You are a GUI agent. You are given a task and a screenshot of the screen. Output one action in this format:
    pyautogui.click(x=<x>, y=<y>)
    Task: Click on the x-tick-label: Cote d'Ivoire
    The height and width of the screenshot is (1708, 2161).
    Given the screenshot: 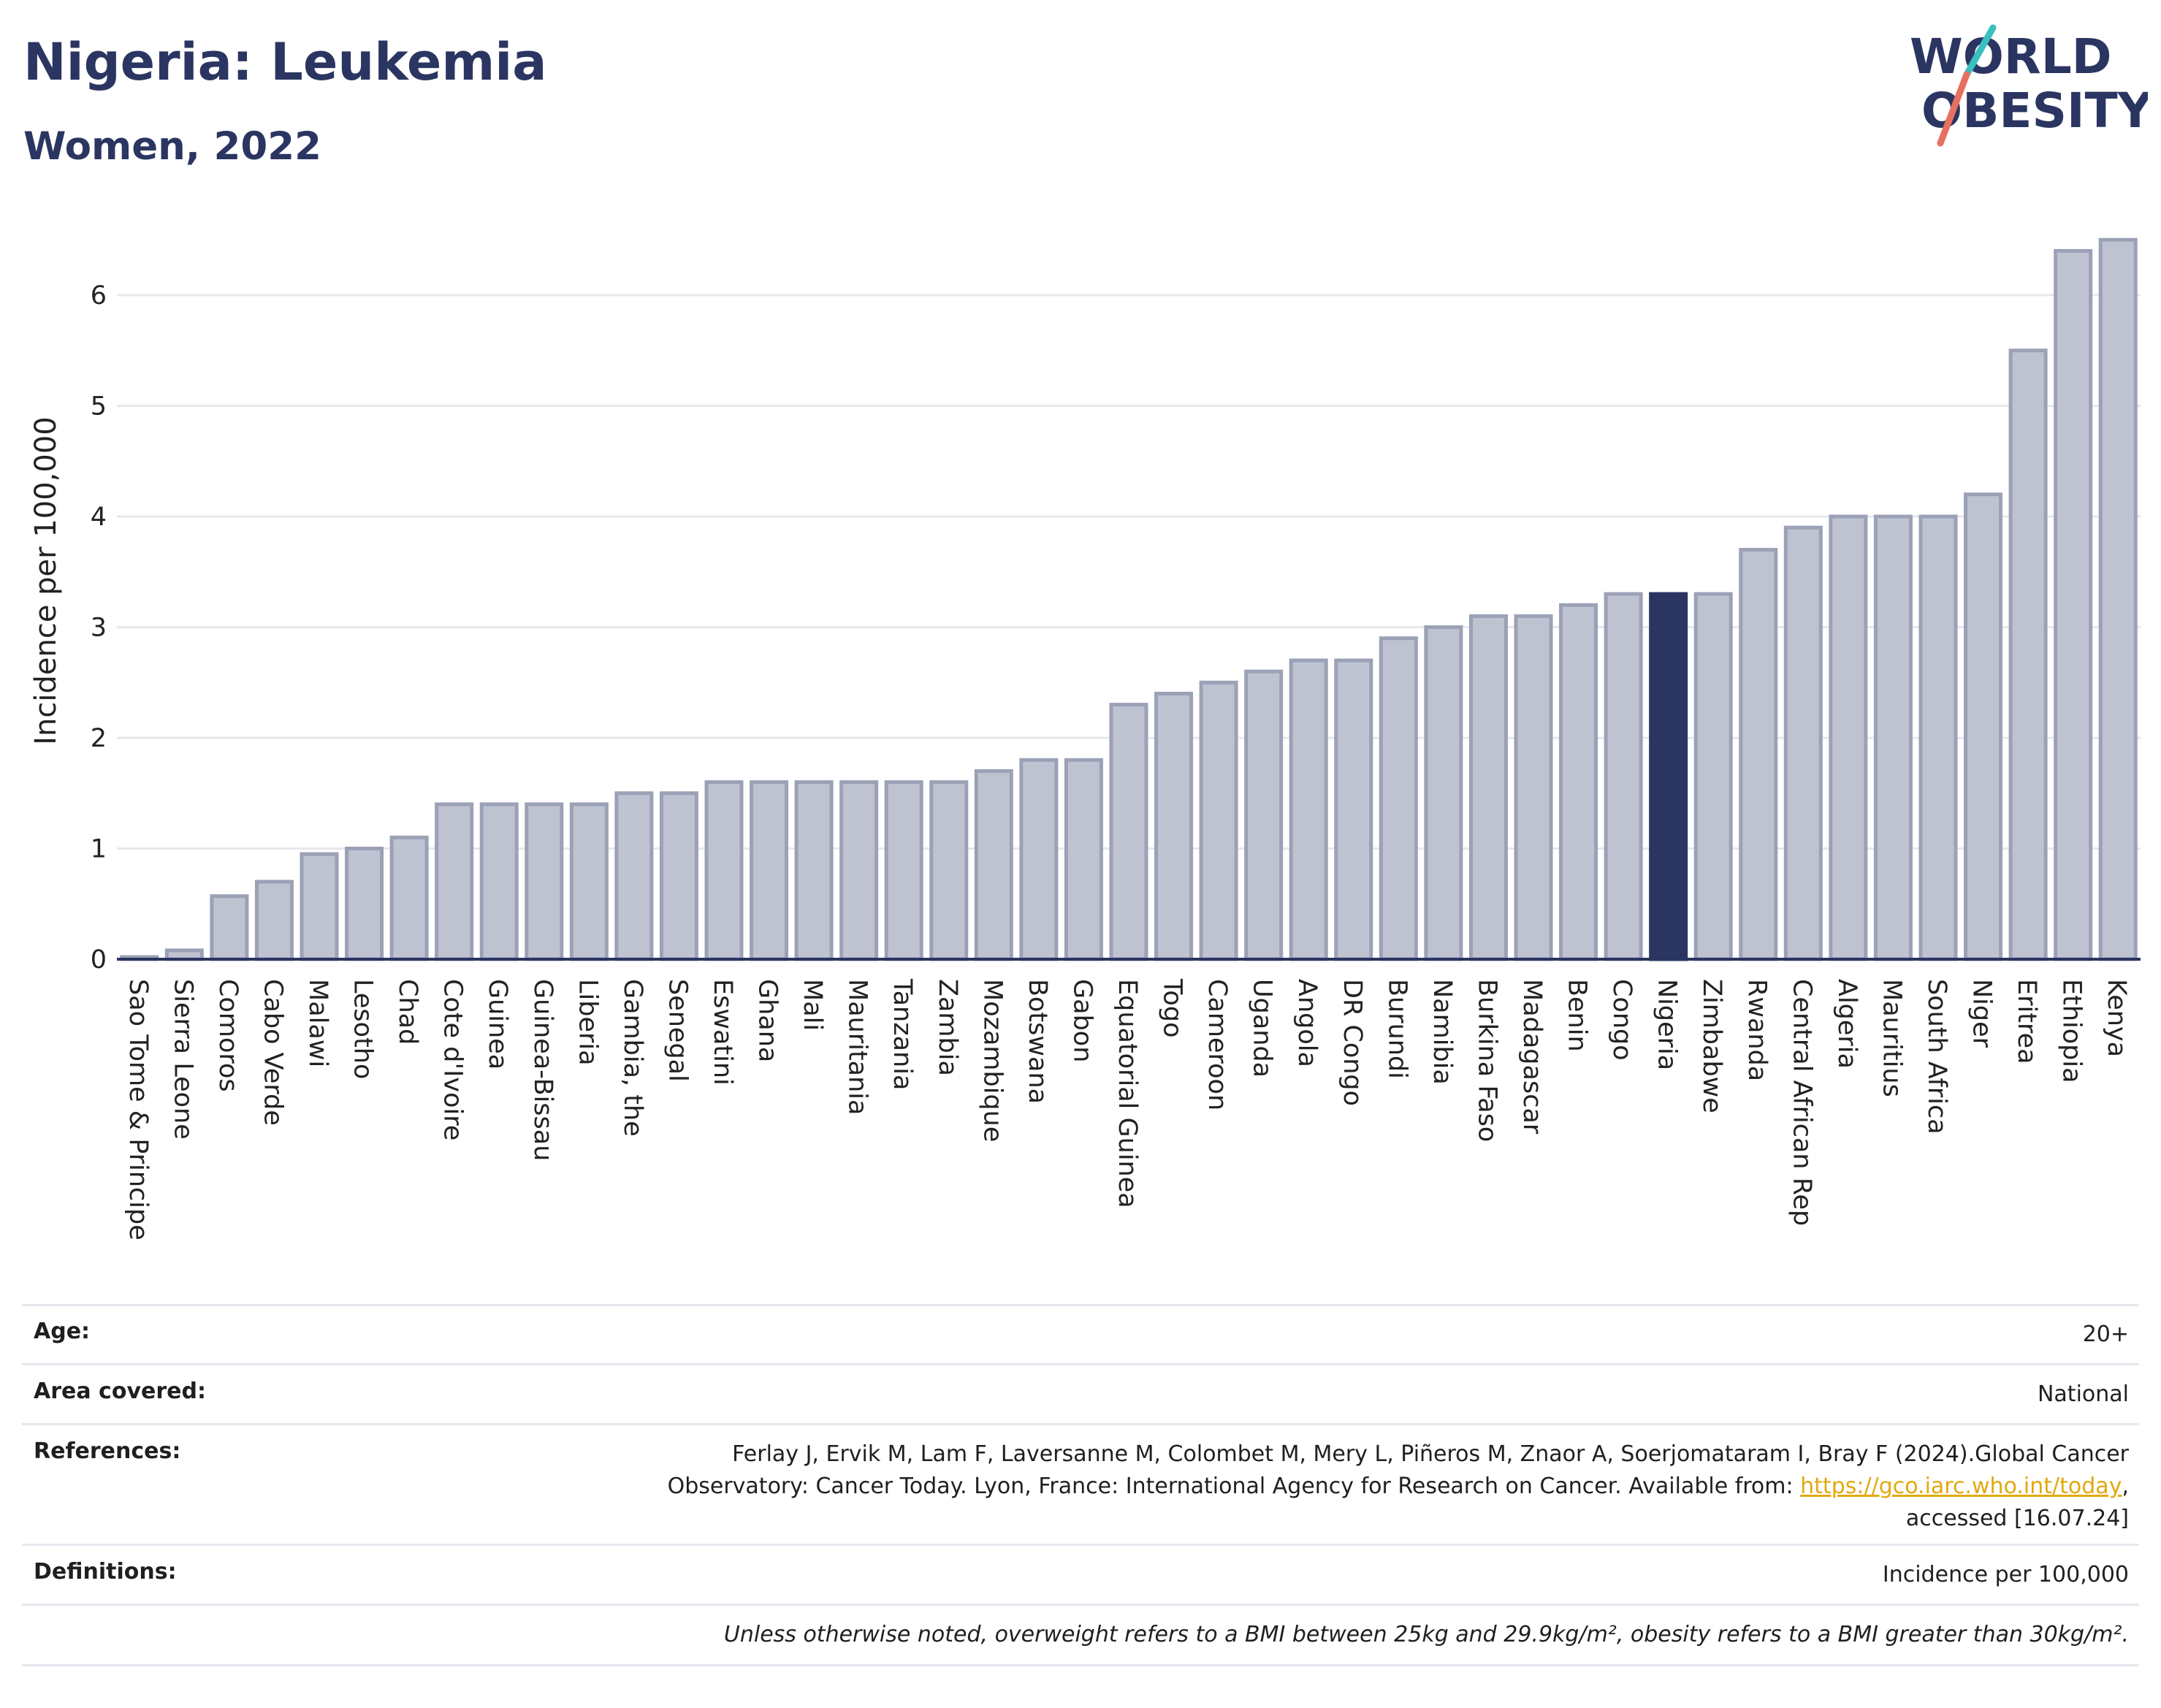 What is the action you would take?
    pyautogui.click(x=453, y=1059)
    